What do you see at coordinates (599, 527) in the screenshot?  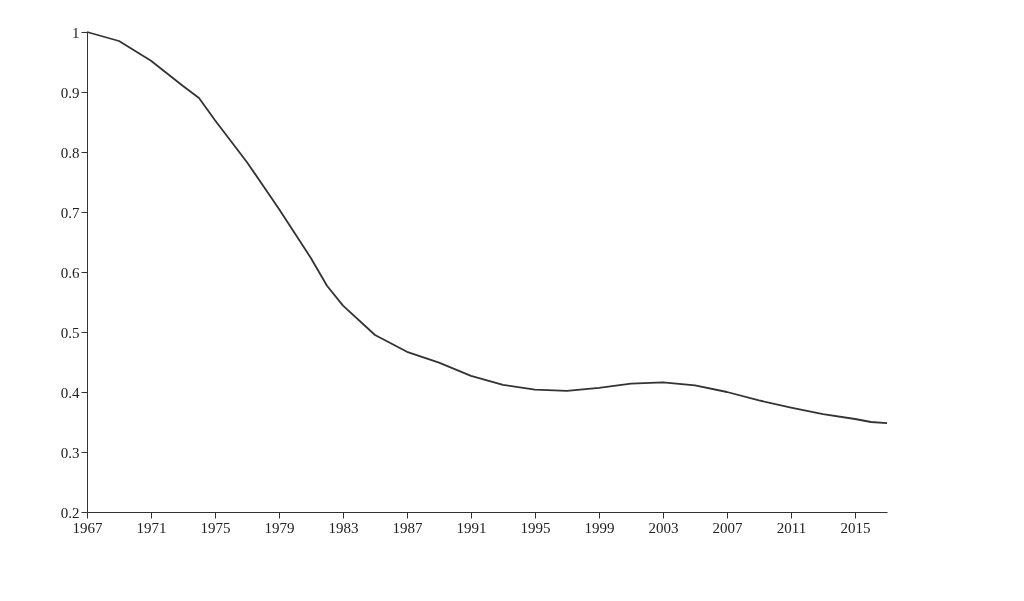 I see `x-tick-label: 1999` at bounding box center [599, 527].